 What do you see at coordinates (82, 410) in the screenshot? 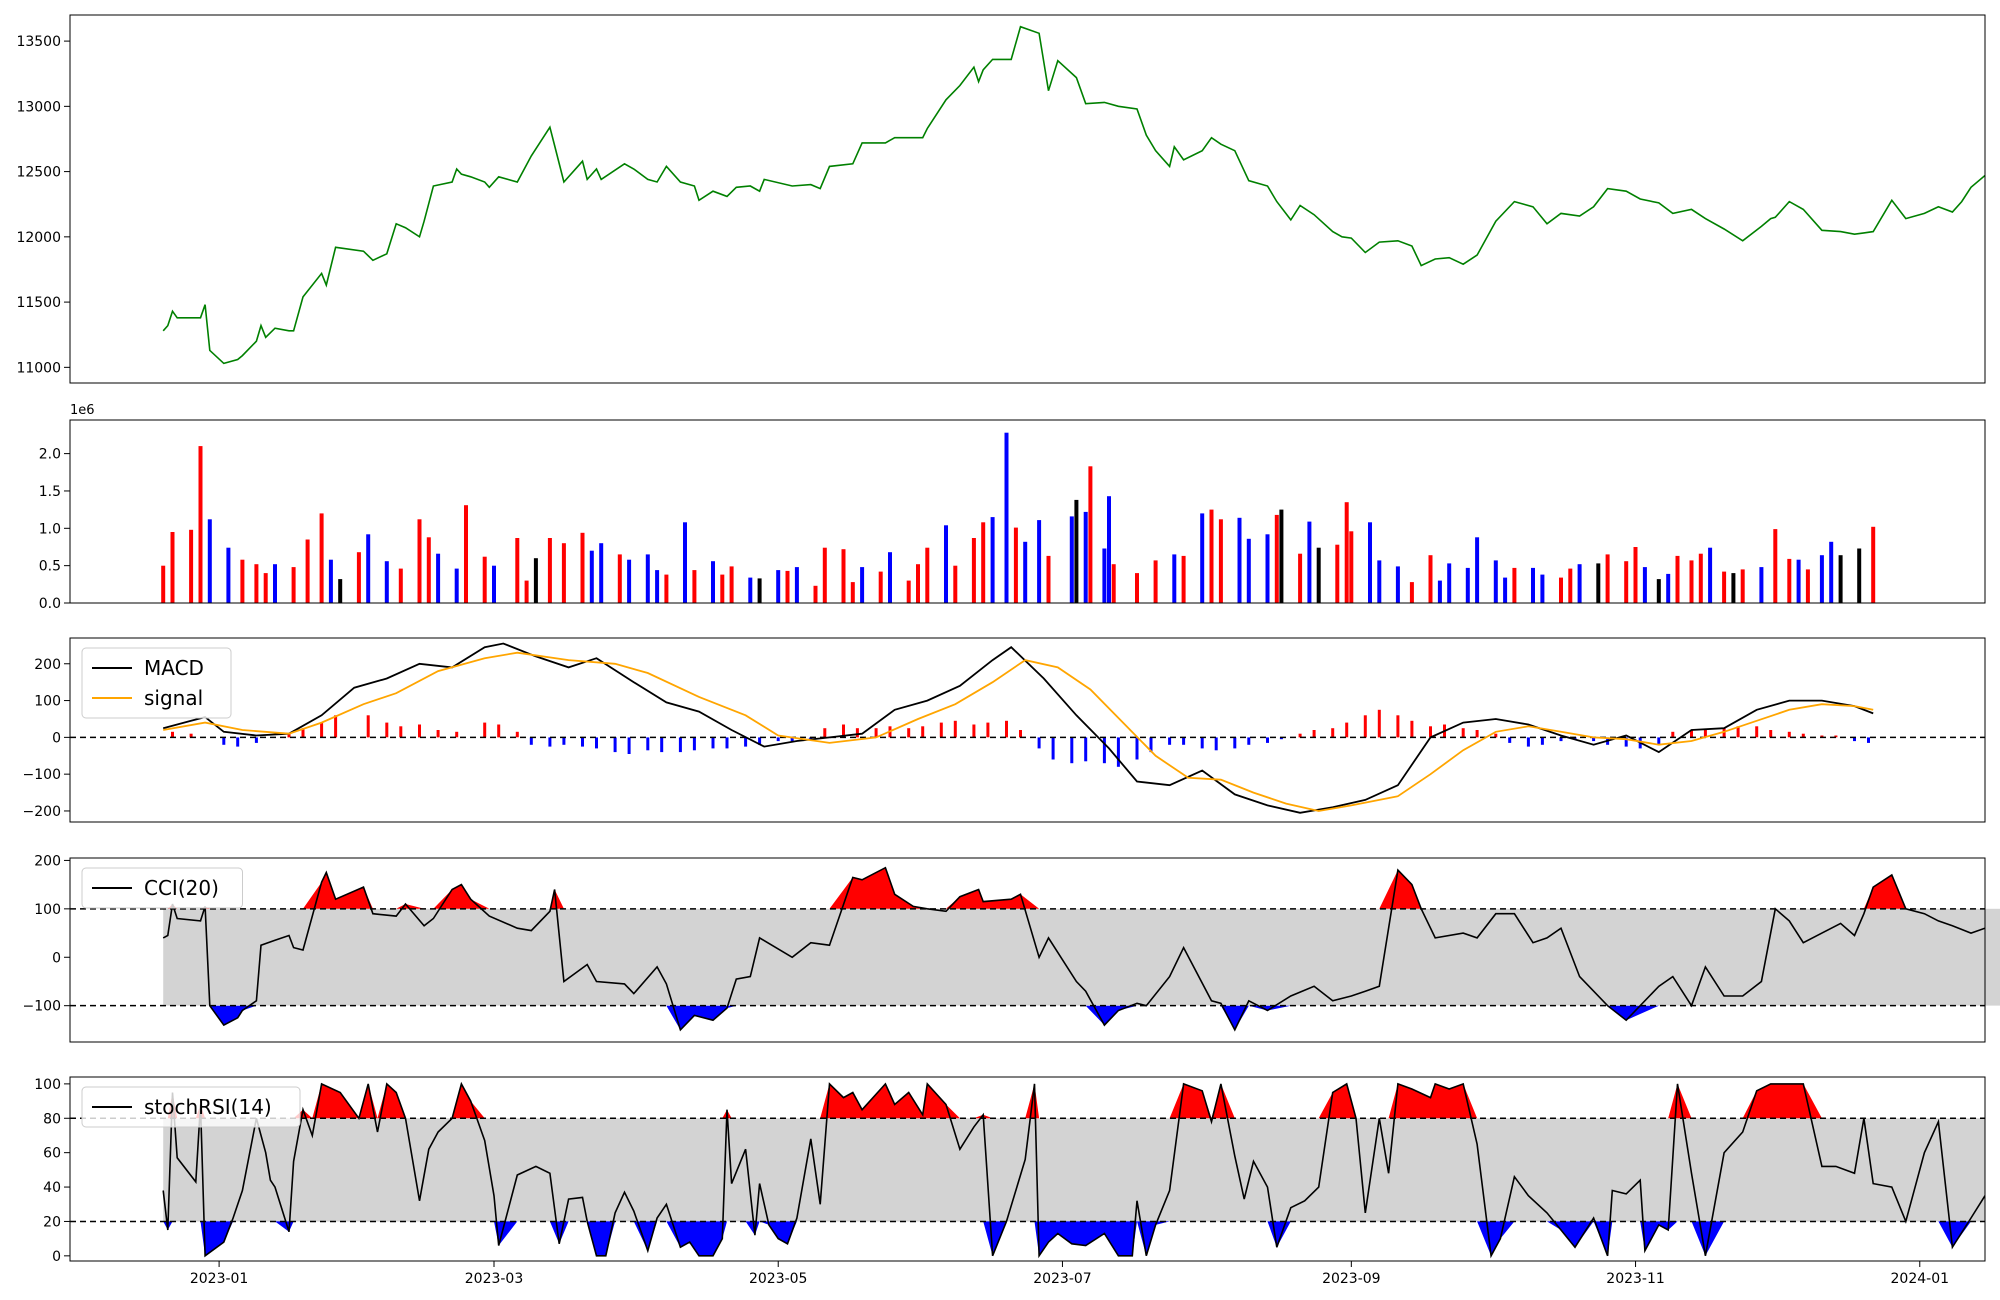
I see `volume-offset-label: 1e6` at bounding box center [82, 410].